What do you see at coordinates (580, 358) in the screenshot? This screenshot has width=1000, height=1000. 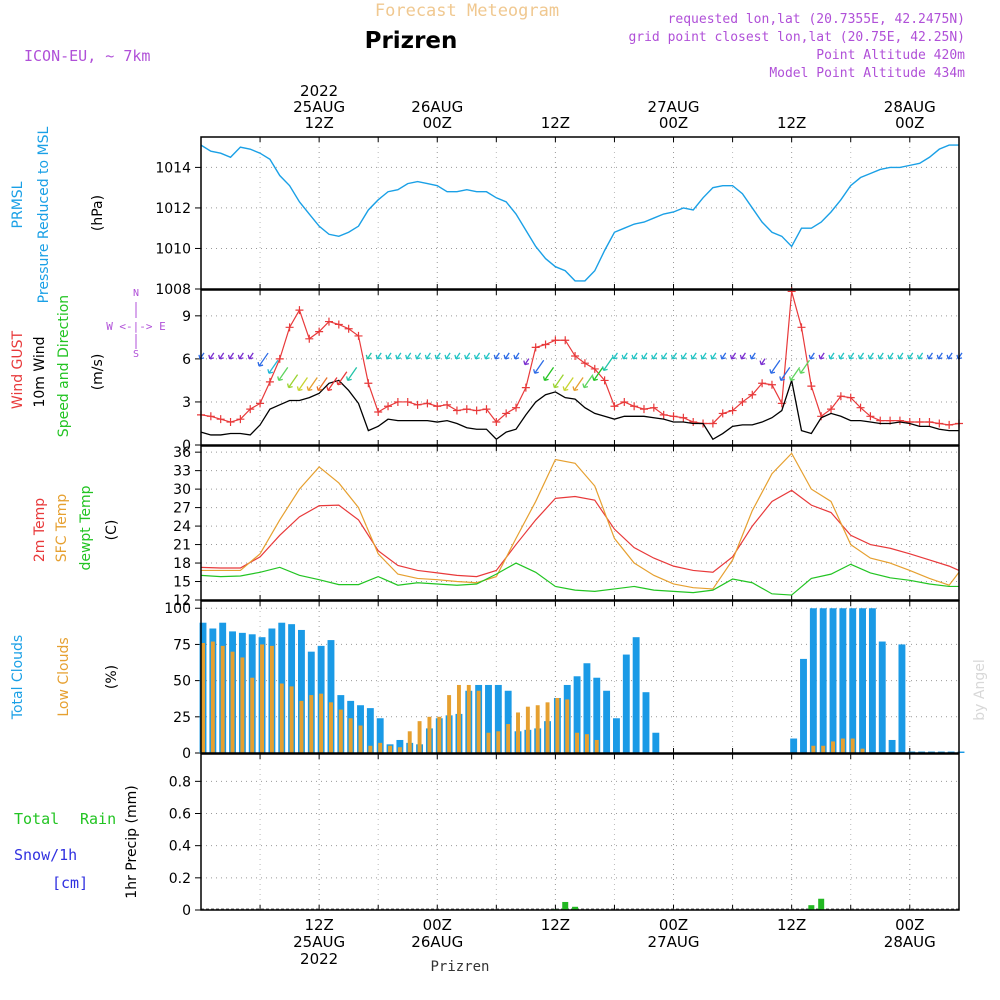 I see `gust-line` at bounding box center [580, 358].